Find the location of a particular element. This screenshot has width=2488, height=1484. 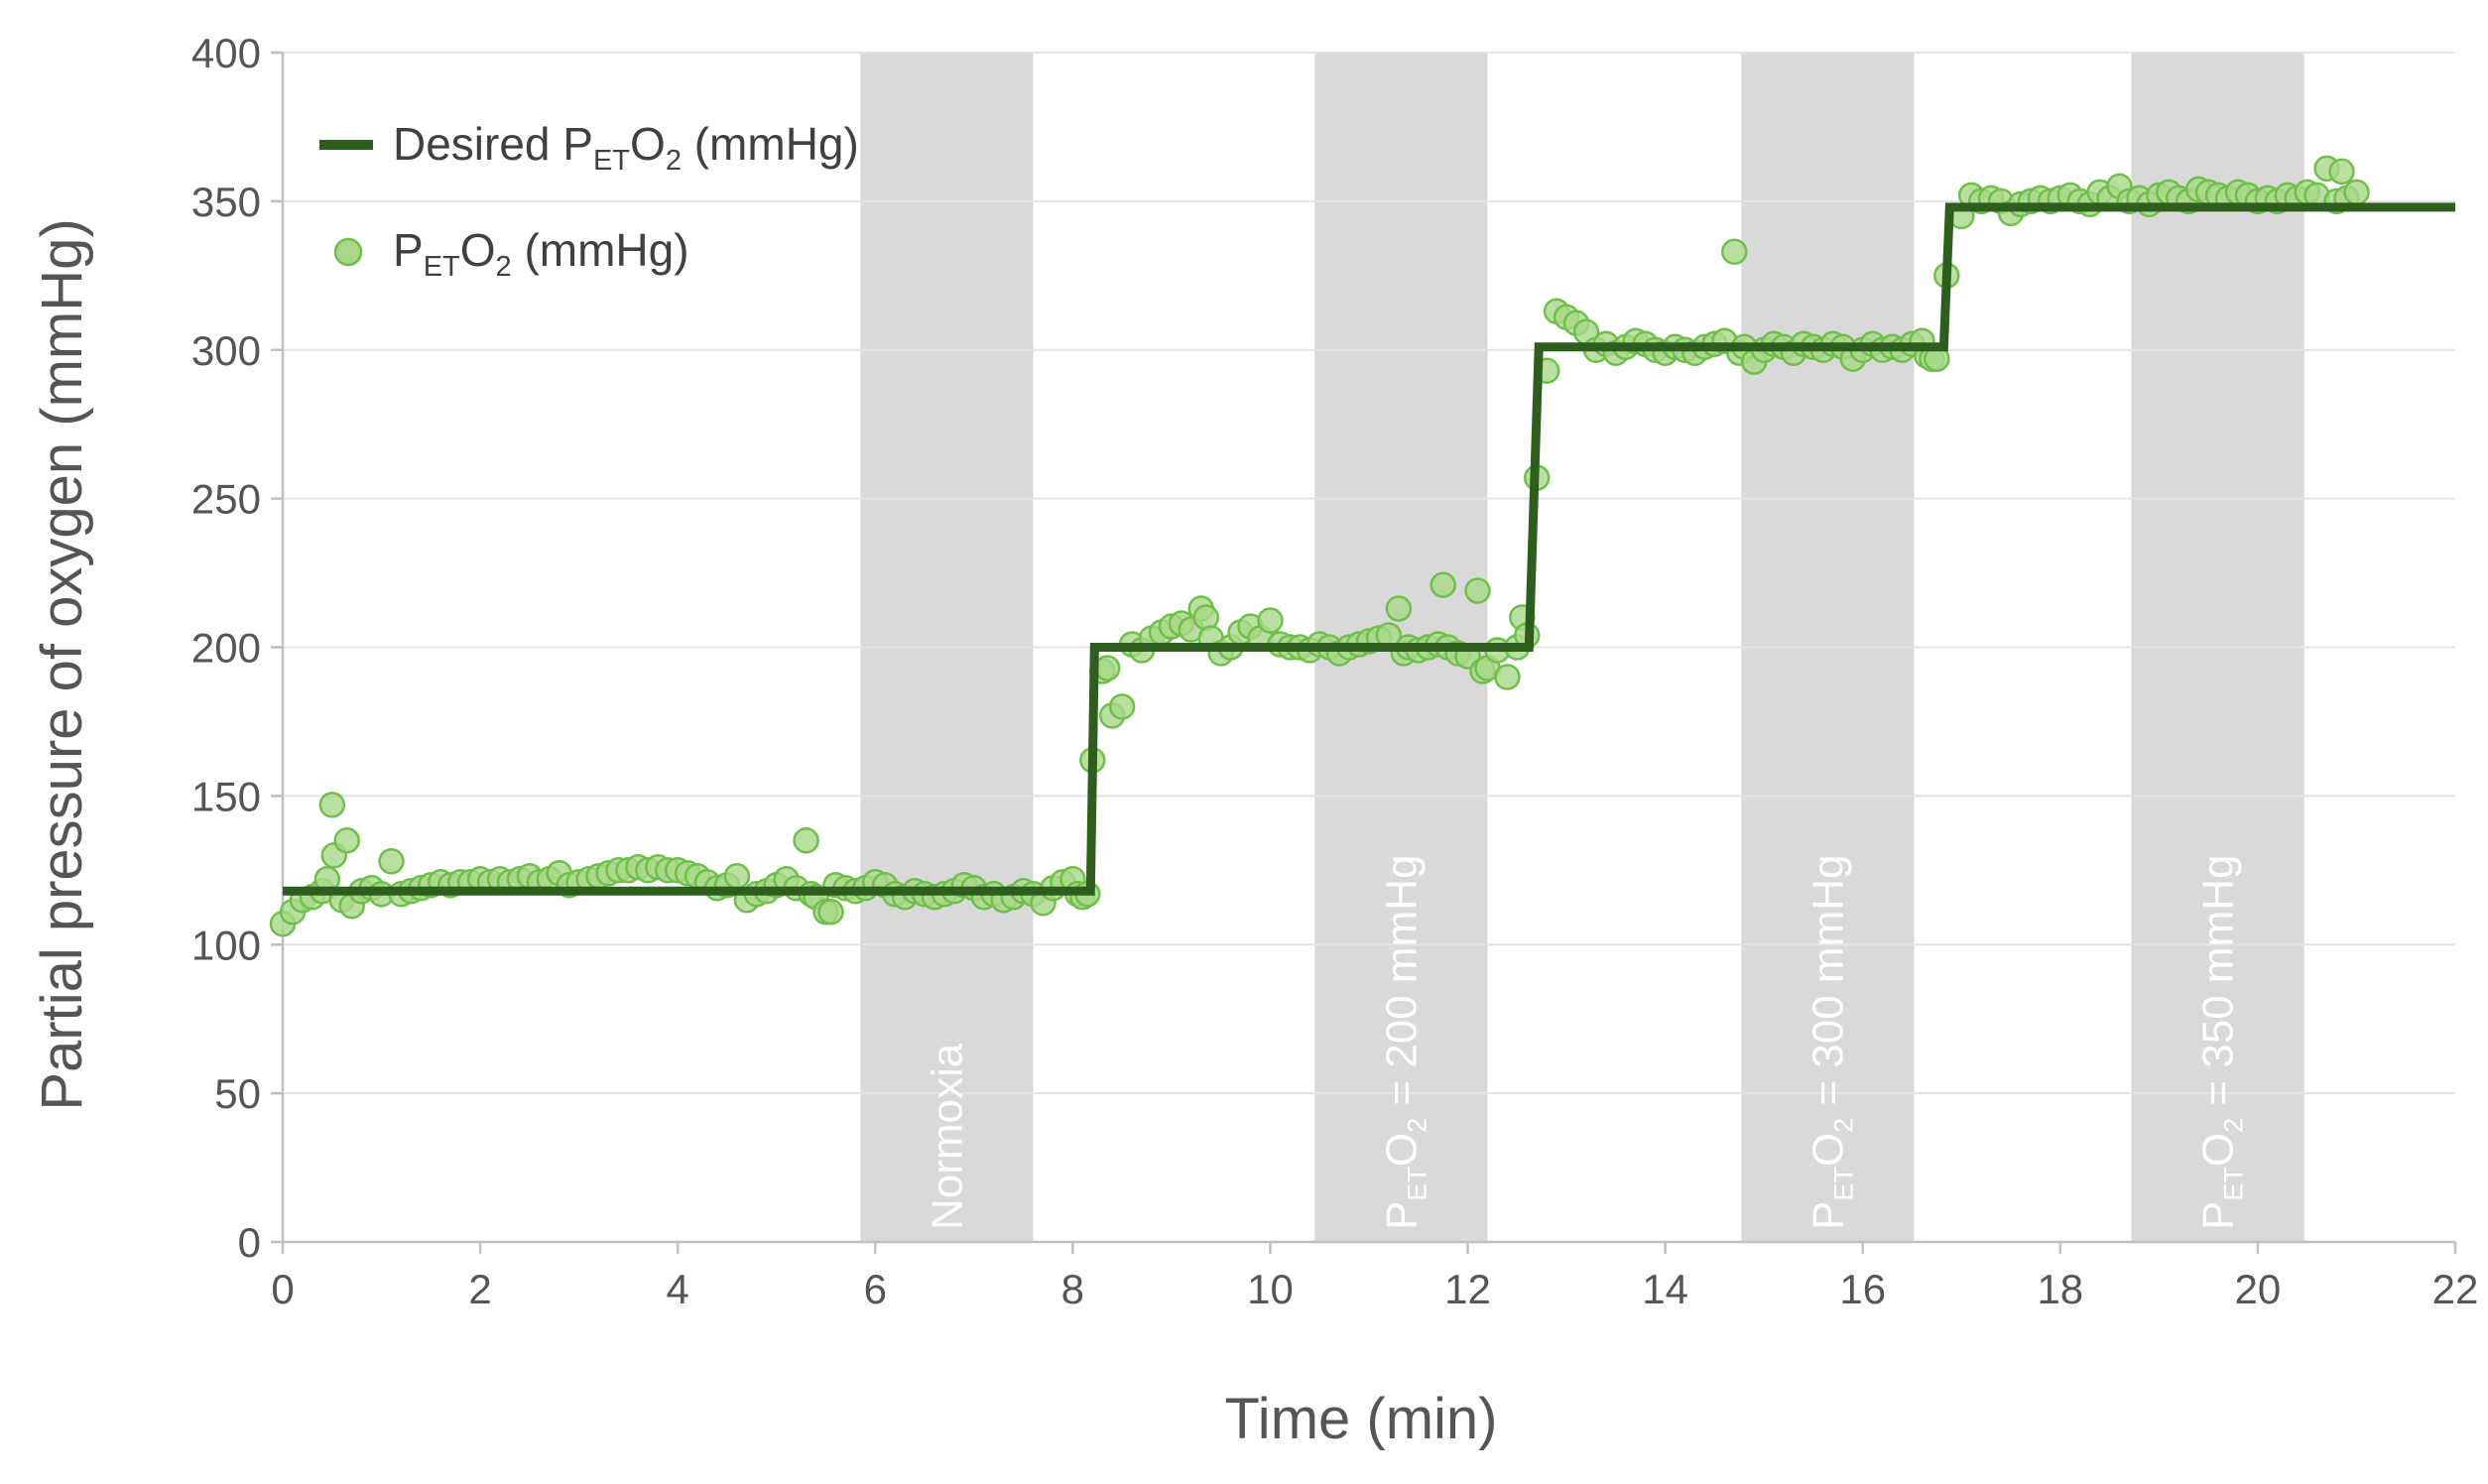

legend-marker-swatch is located at coordinates (348, 252).